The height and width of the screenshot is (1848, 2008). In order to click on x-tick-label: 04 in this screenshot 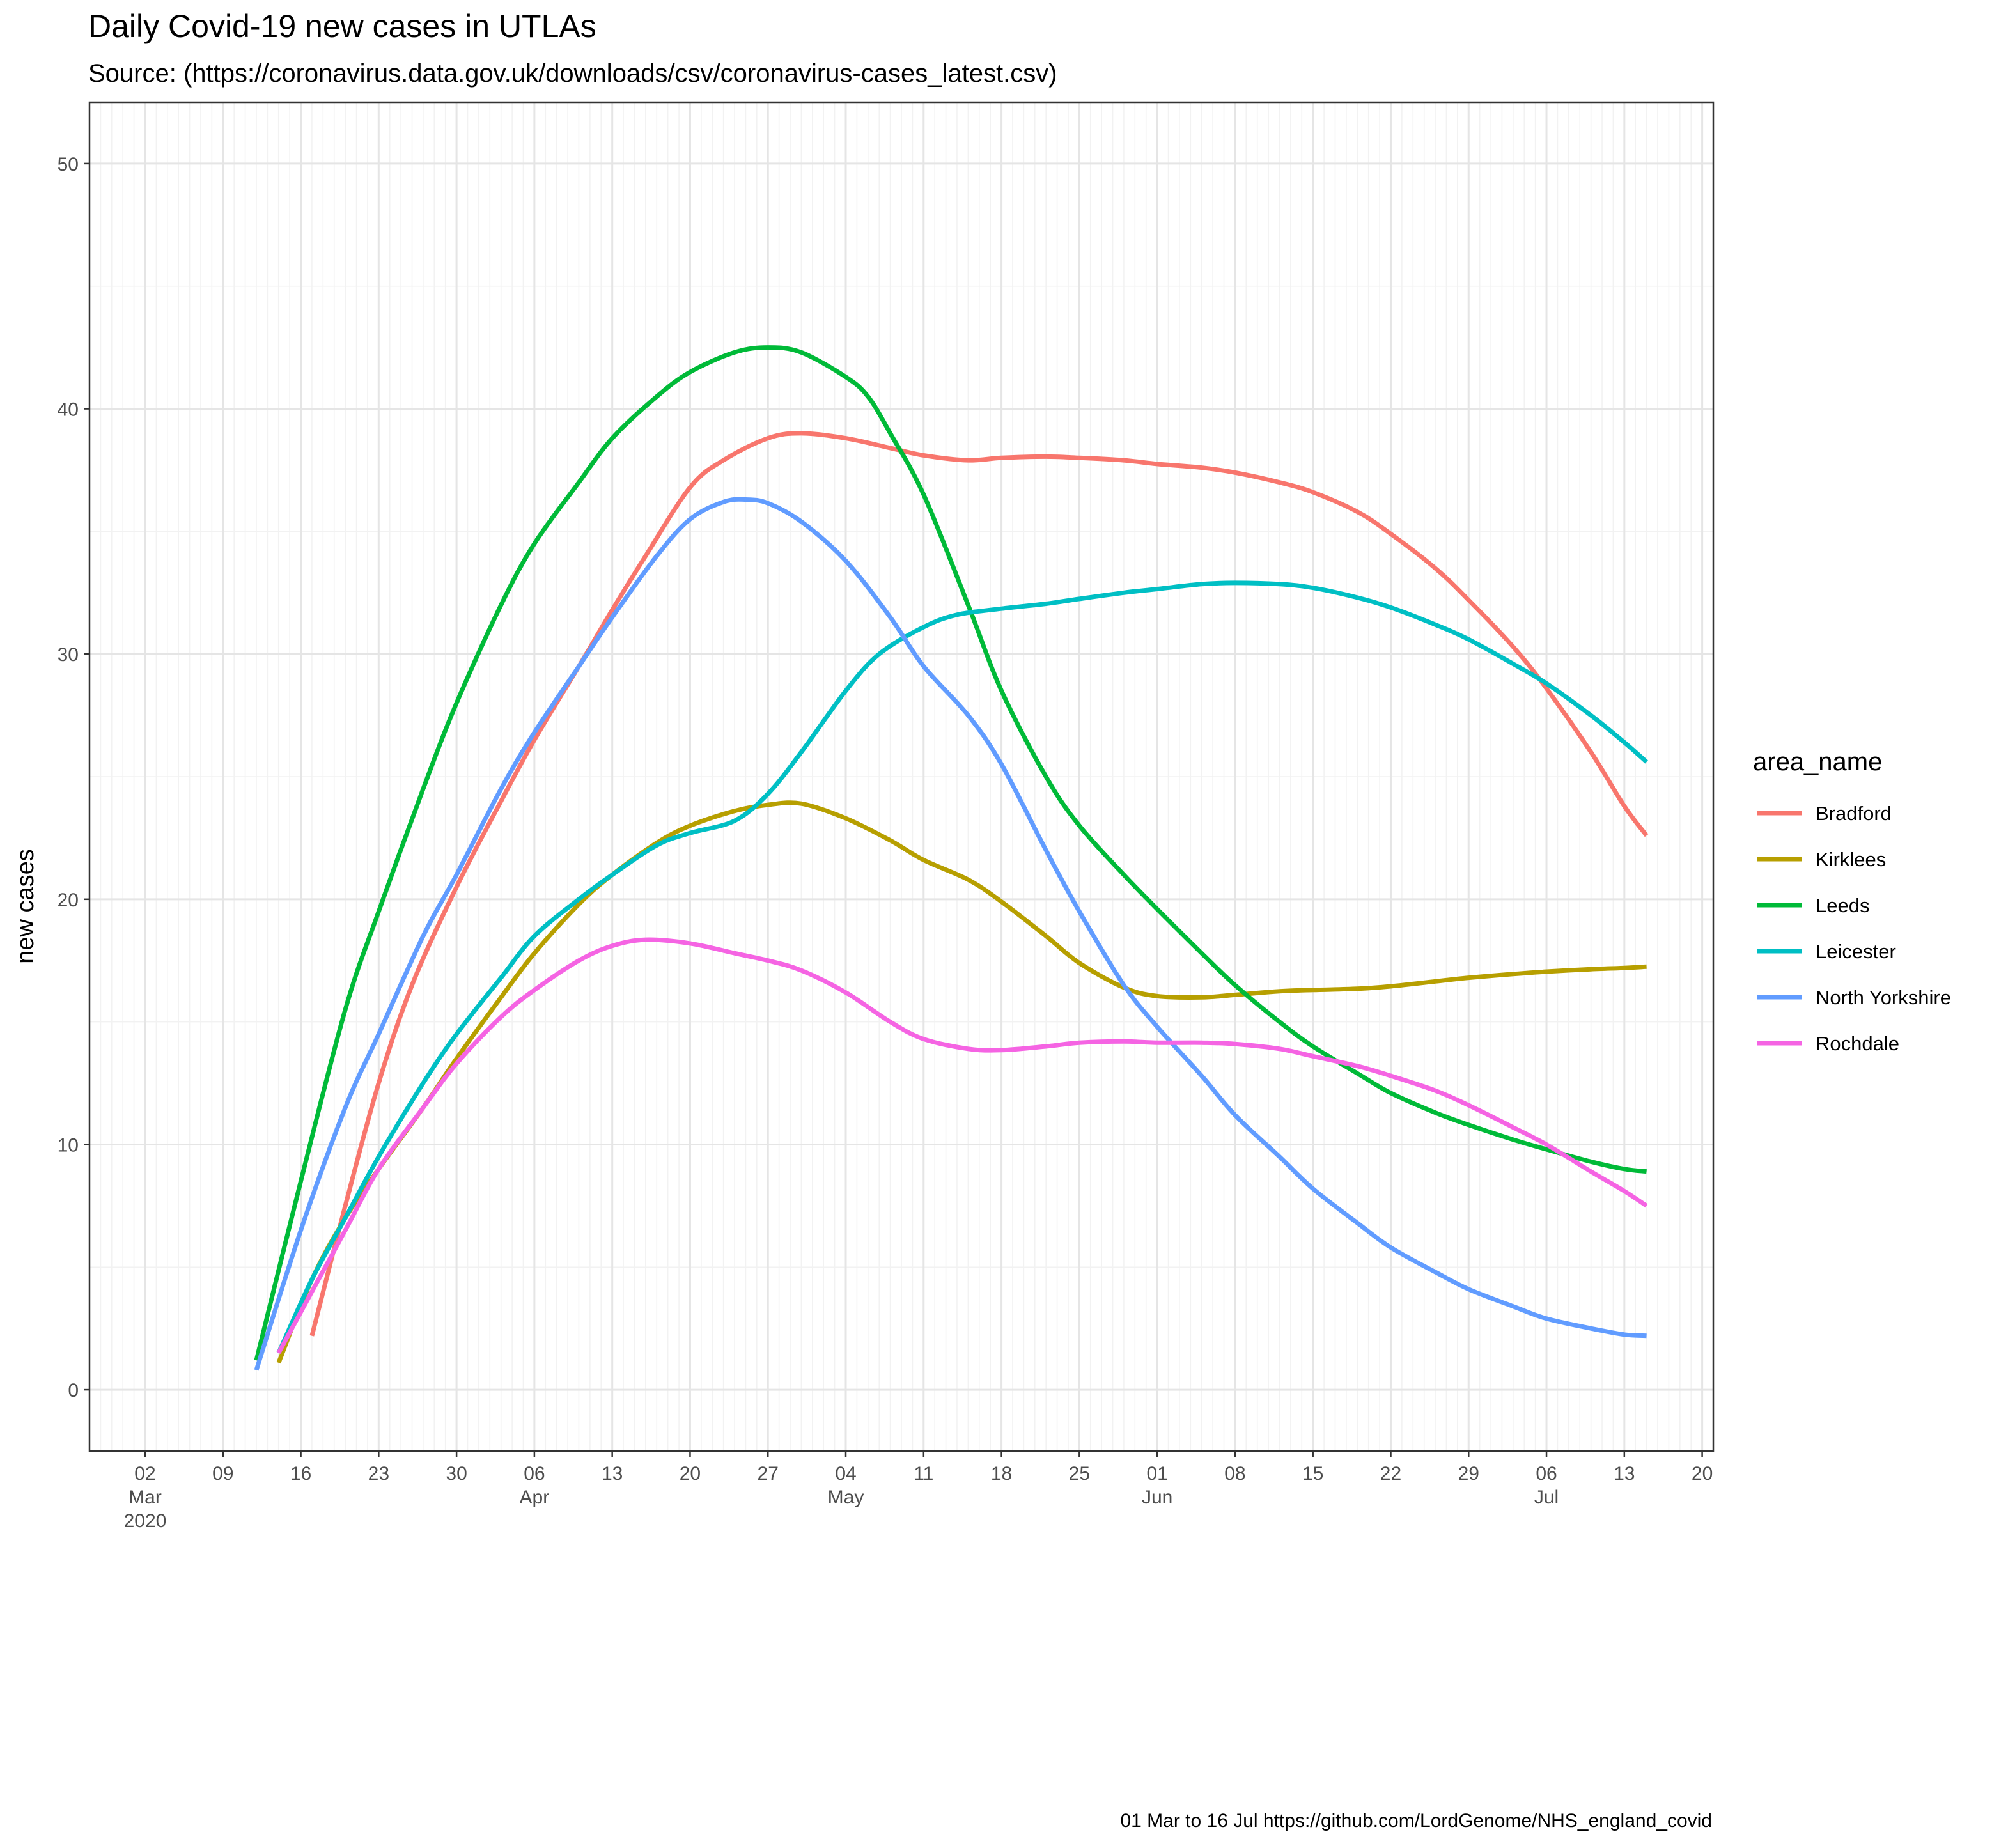, I will do `click(845, 1474)`.